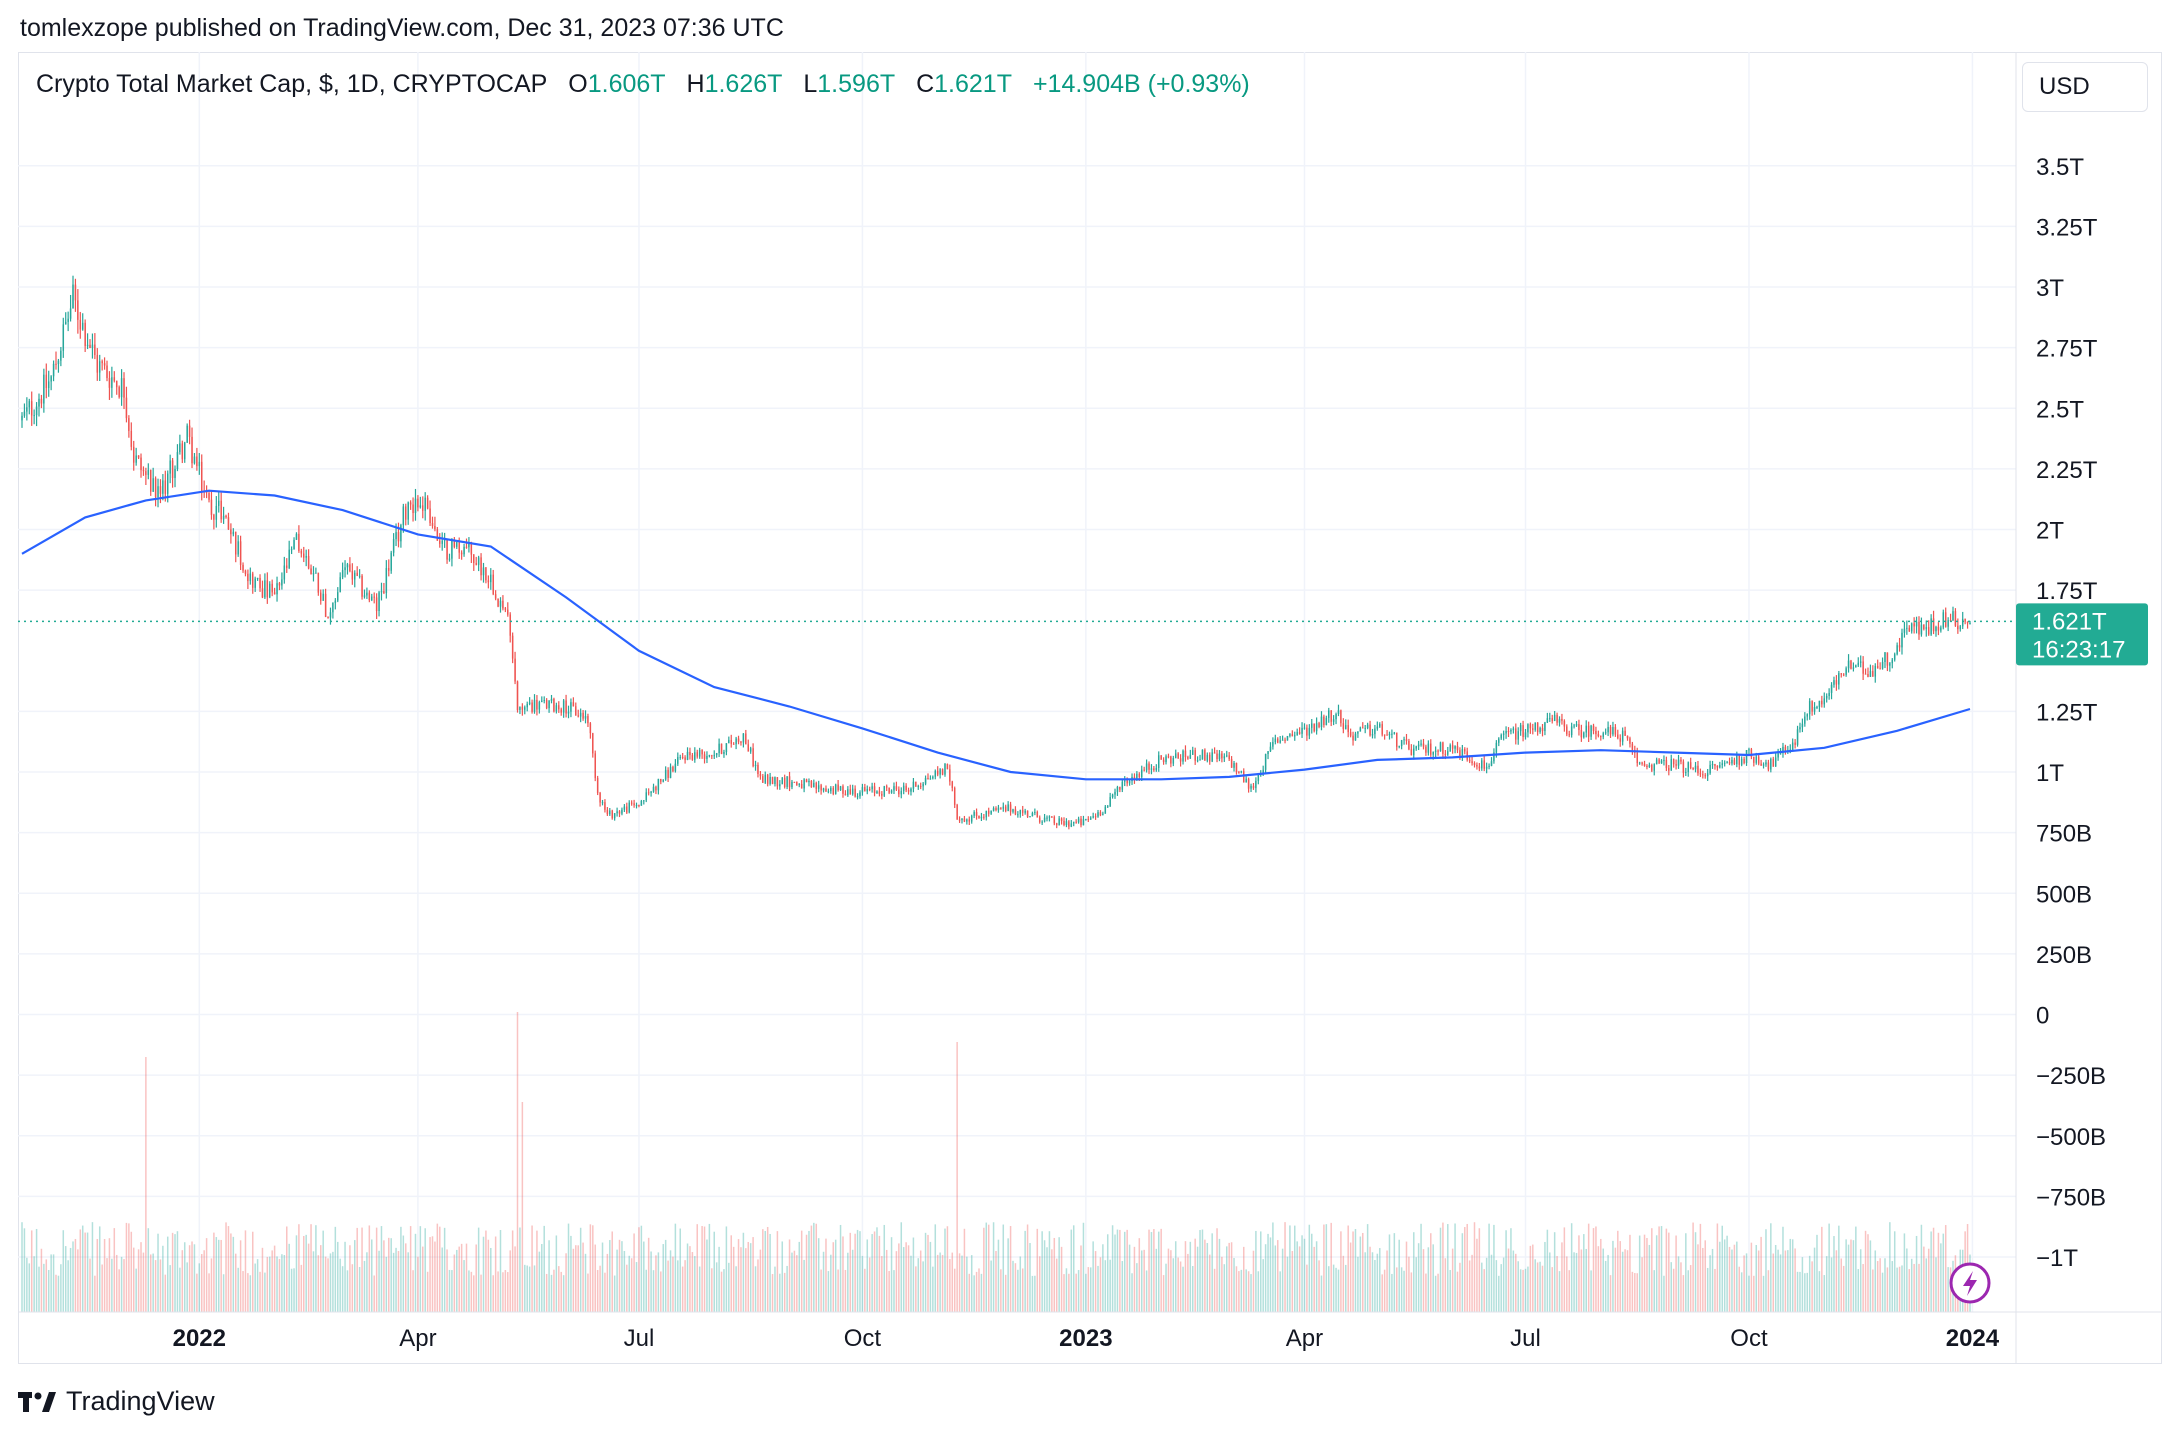  I want to click on lightning-icon, so click(1970, 1283).